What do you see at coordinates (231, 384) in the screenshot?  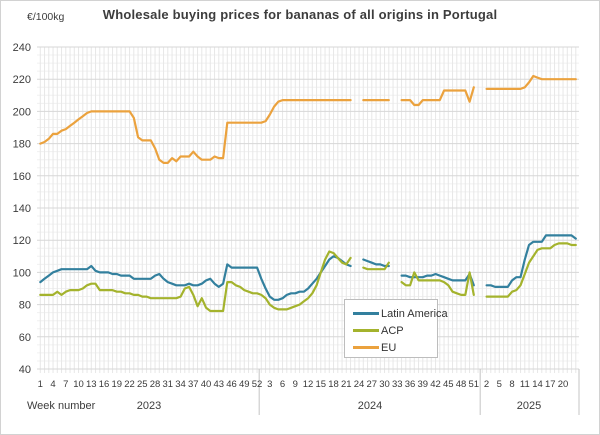 I see `svg-text: 46` at bounding box center [231, 384].